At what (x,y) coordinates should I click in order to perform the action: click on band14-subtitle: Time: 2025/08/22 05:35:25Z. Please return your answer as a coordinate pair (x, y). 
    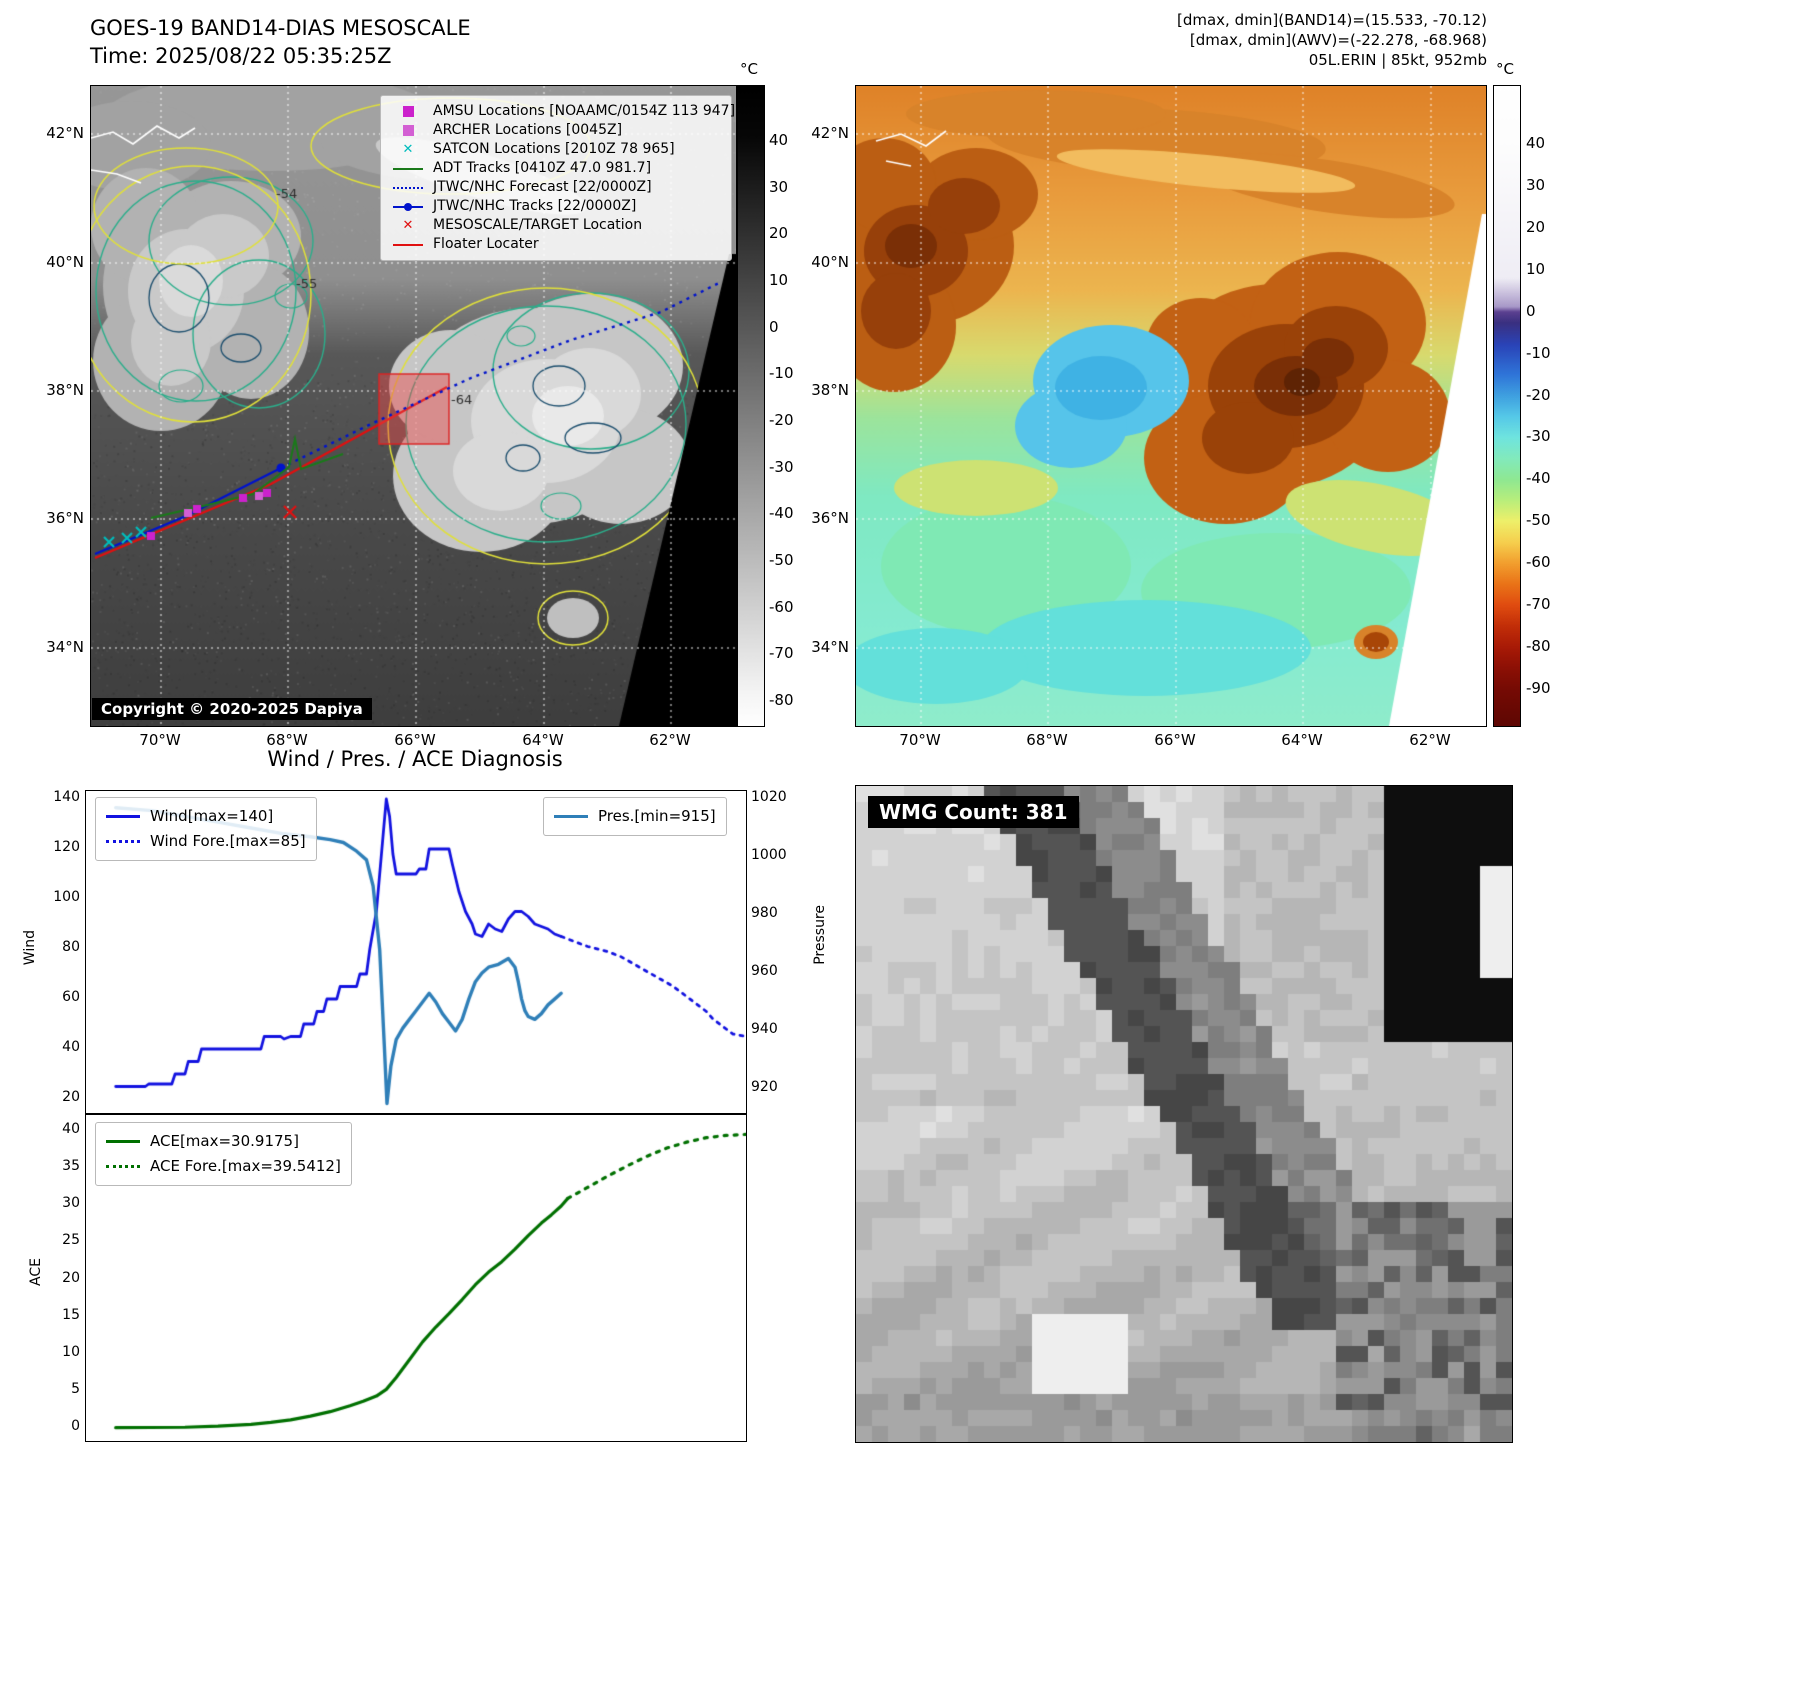
    Looking at the image, I should click on (241, 56).